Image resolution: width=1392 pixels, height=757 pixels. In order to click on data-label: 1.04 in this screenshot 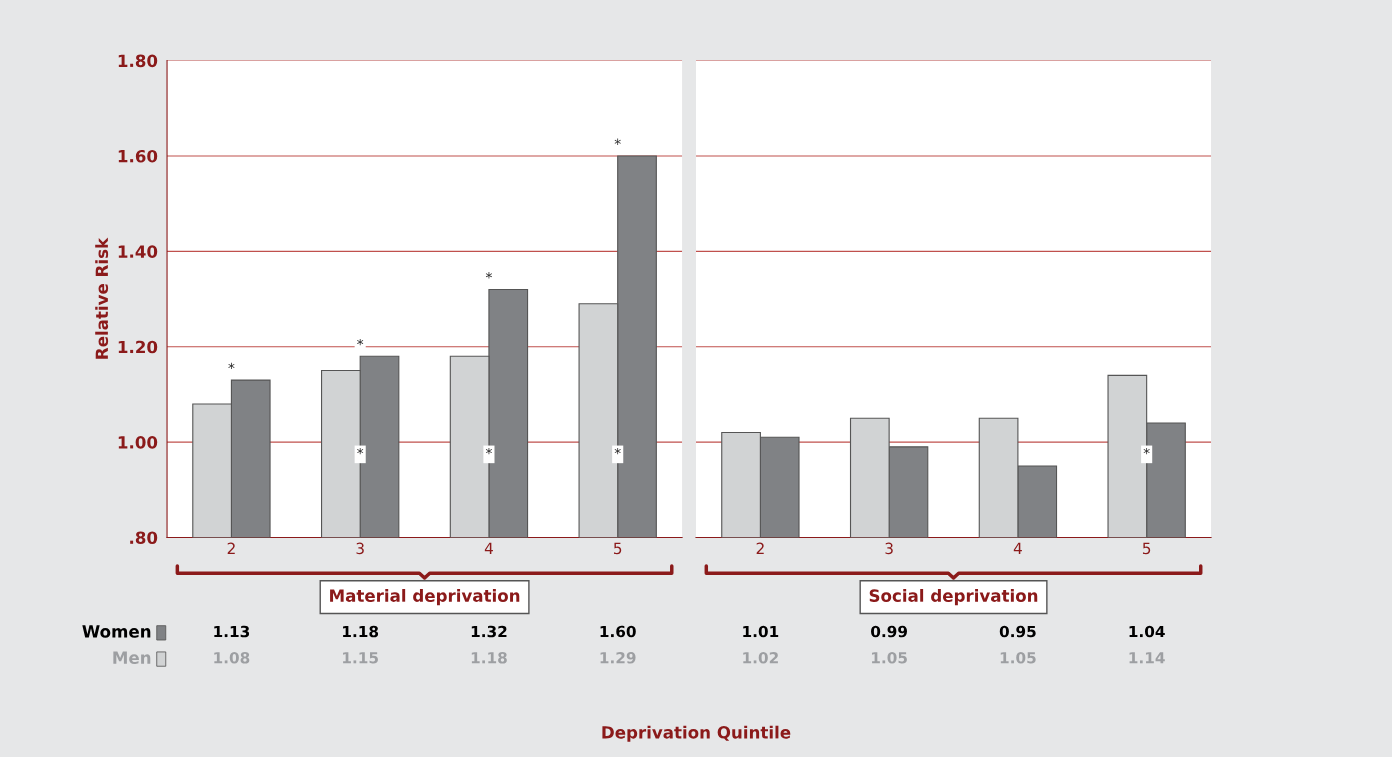, I will do `click(1147, 631)`.